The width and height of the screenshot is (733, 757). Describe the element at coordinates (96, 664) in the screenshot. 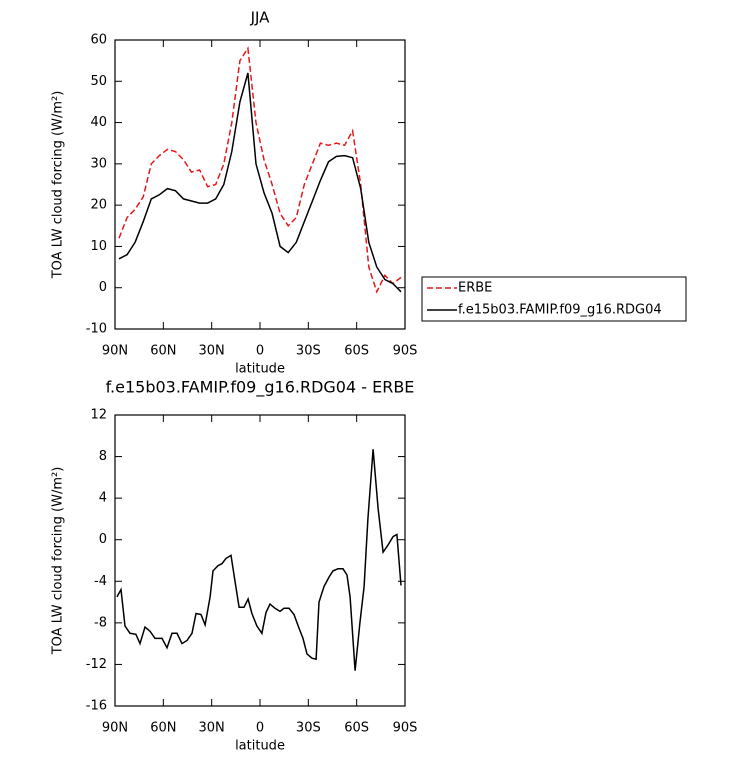

I see `y-tick-label: -12` at that location.